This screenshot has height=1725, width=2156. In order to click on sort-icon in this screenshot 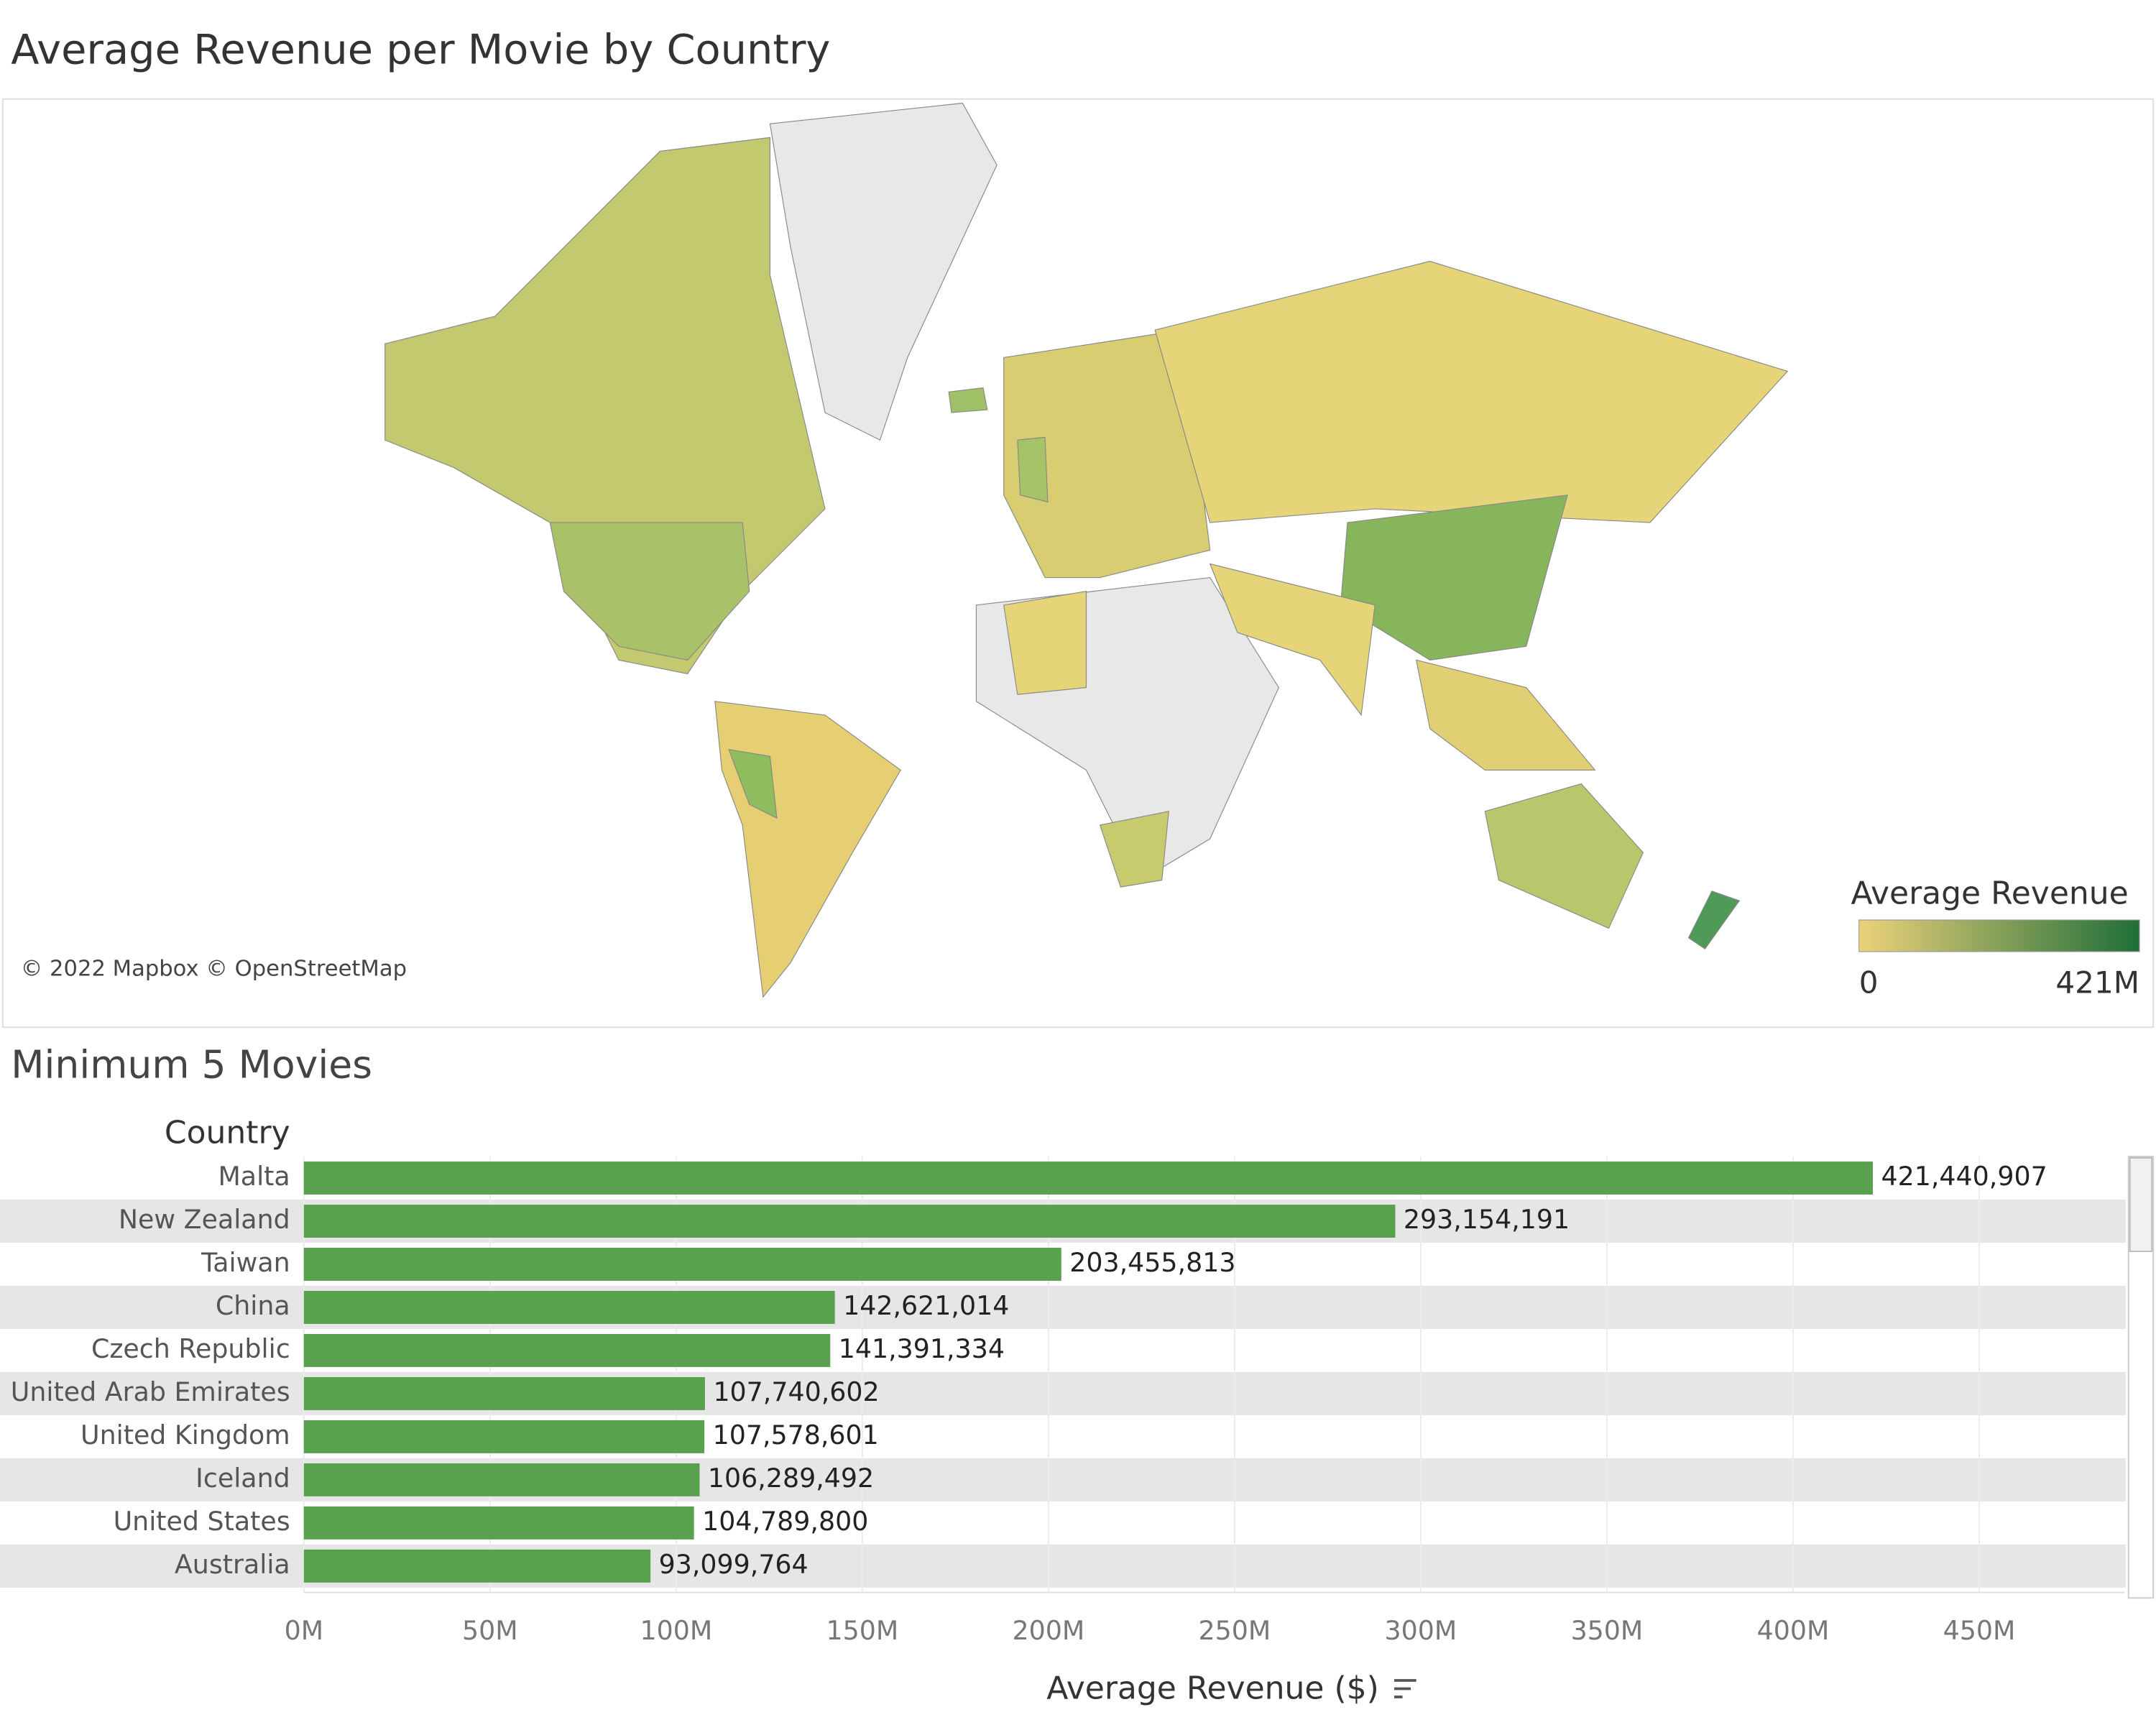, I will do `click(1405, 1688)`.